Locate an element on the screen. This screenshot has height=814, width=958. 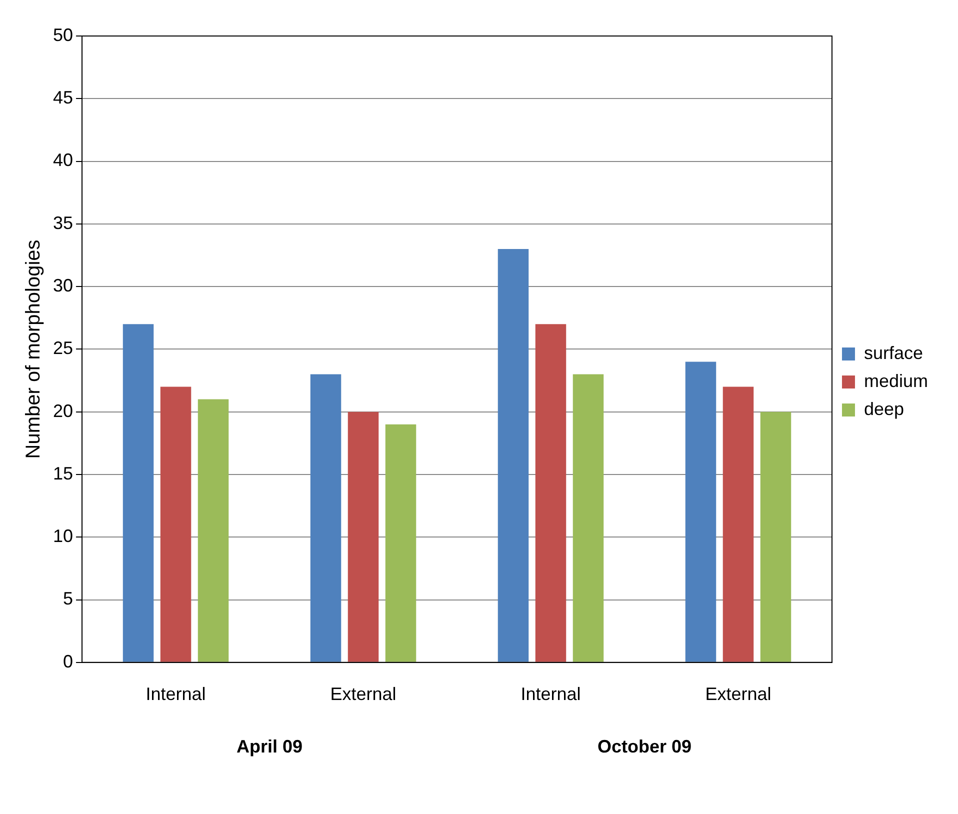
y-tick-label: 45 is located at coordinates (63, 98).